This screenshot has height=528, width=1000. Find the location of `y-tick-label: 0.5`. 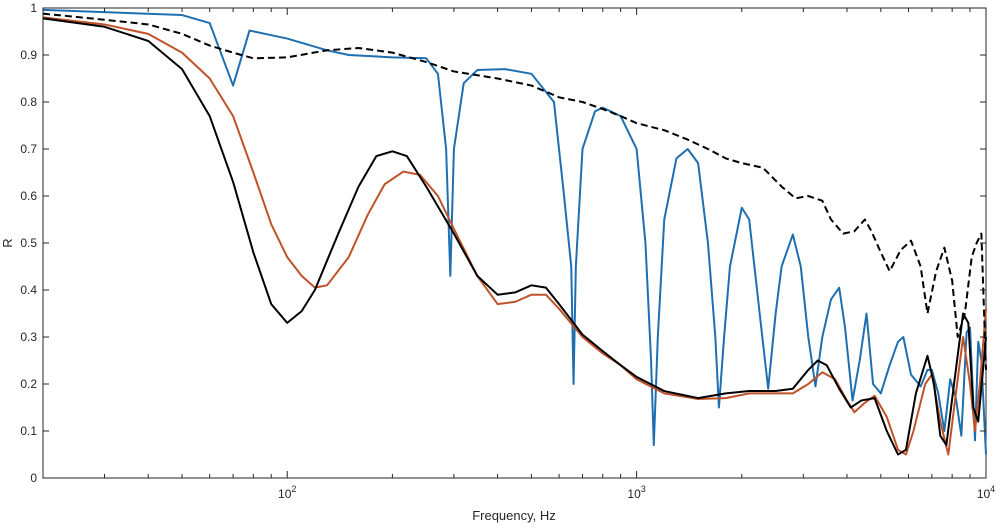

y-tick-label: 0.5 is located at coordinates (28, 243).